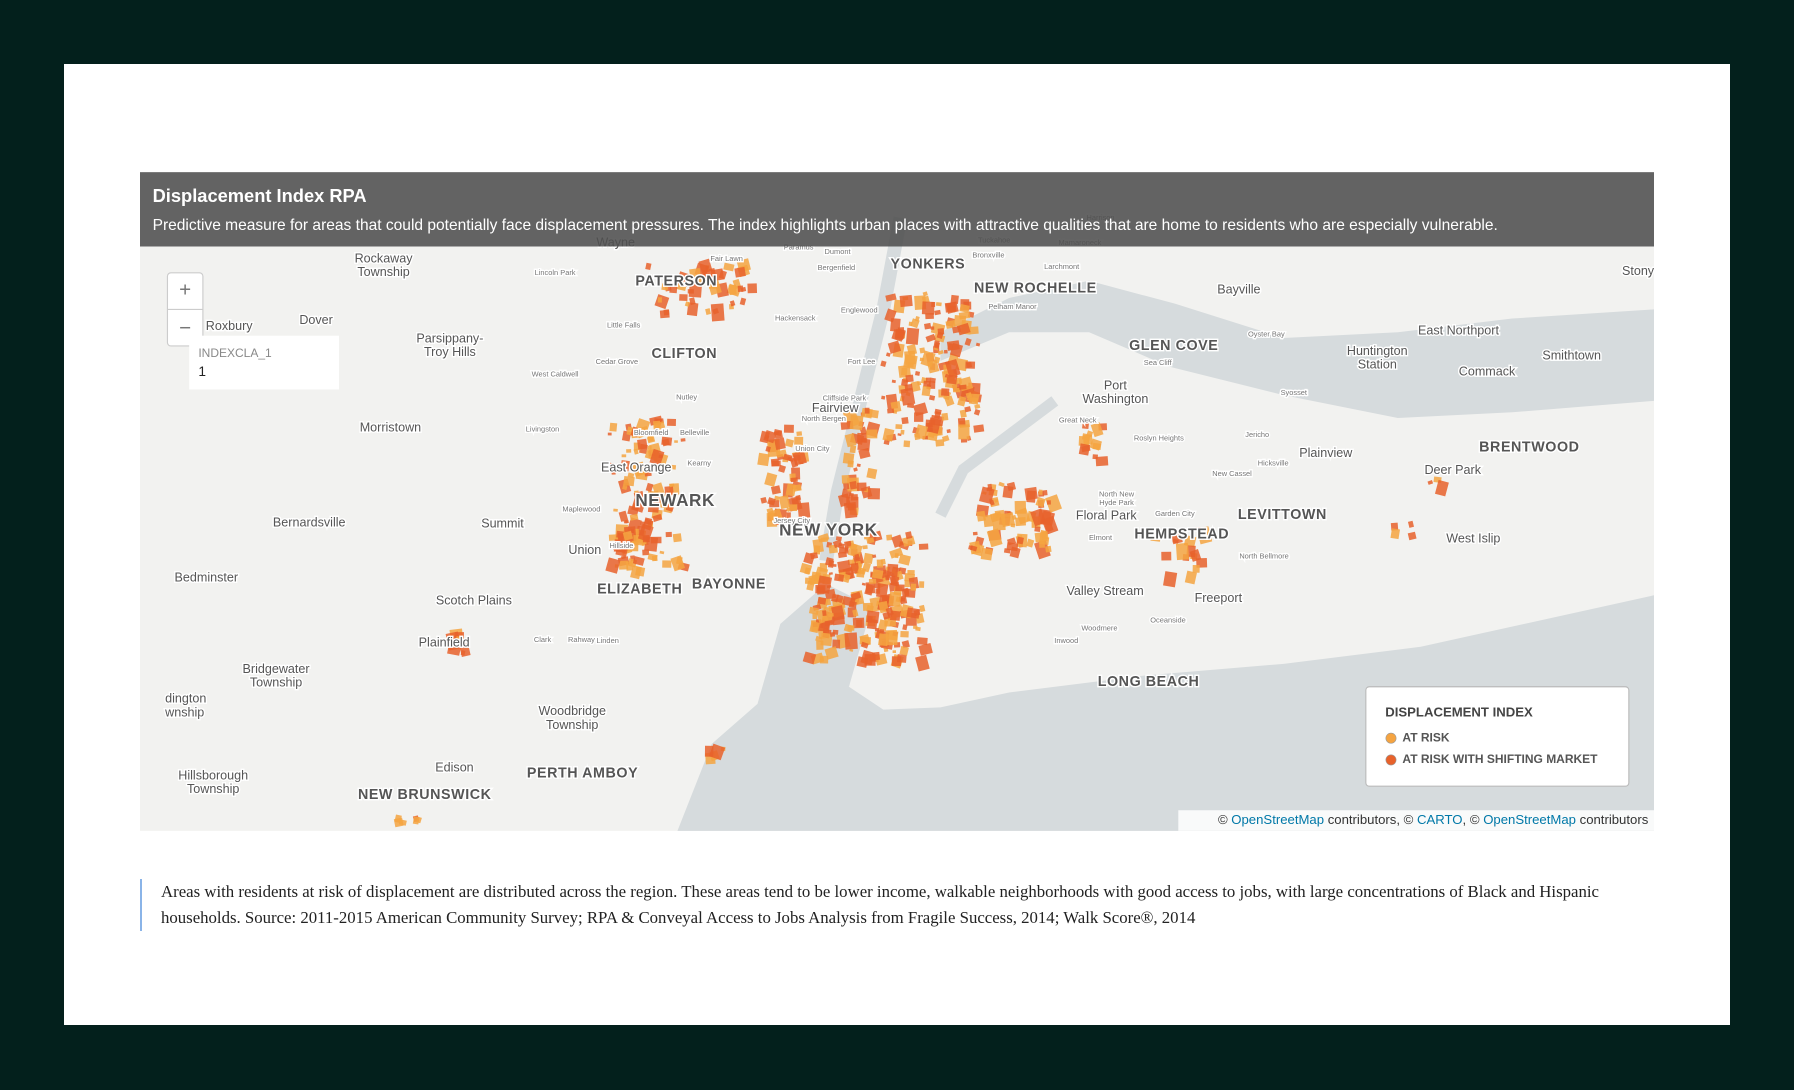  Describe the element at coordinates (1459, 712) in the screenshot. I see `legend-title: DISPLACEMENT INDEX` at that location.